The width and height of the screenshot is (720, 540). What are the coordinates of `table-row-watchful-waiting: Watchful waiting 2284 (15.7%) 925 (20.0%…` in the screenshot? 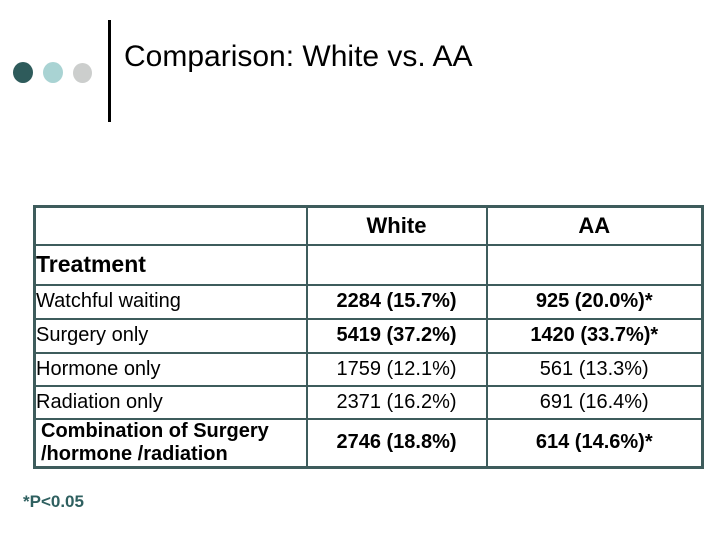 It's located at (368, 301).